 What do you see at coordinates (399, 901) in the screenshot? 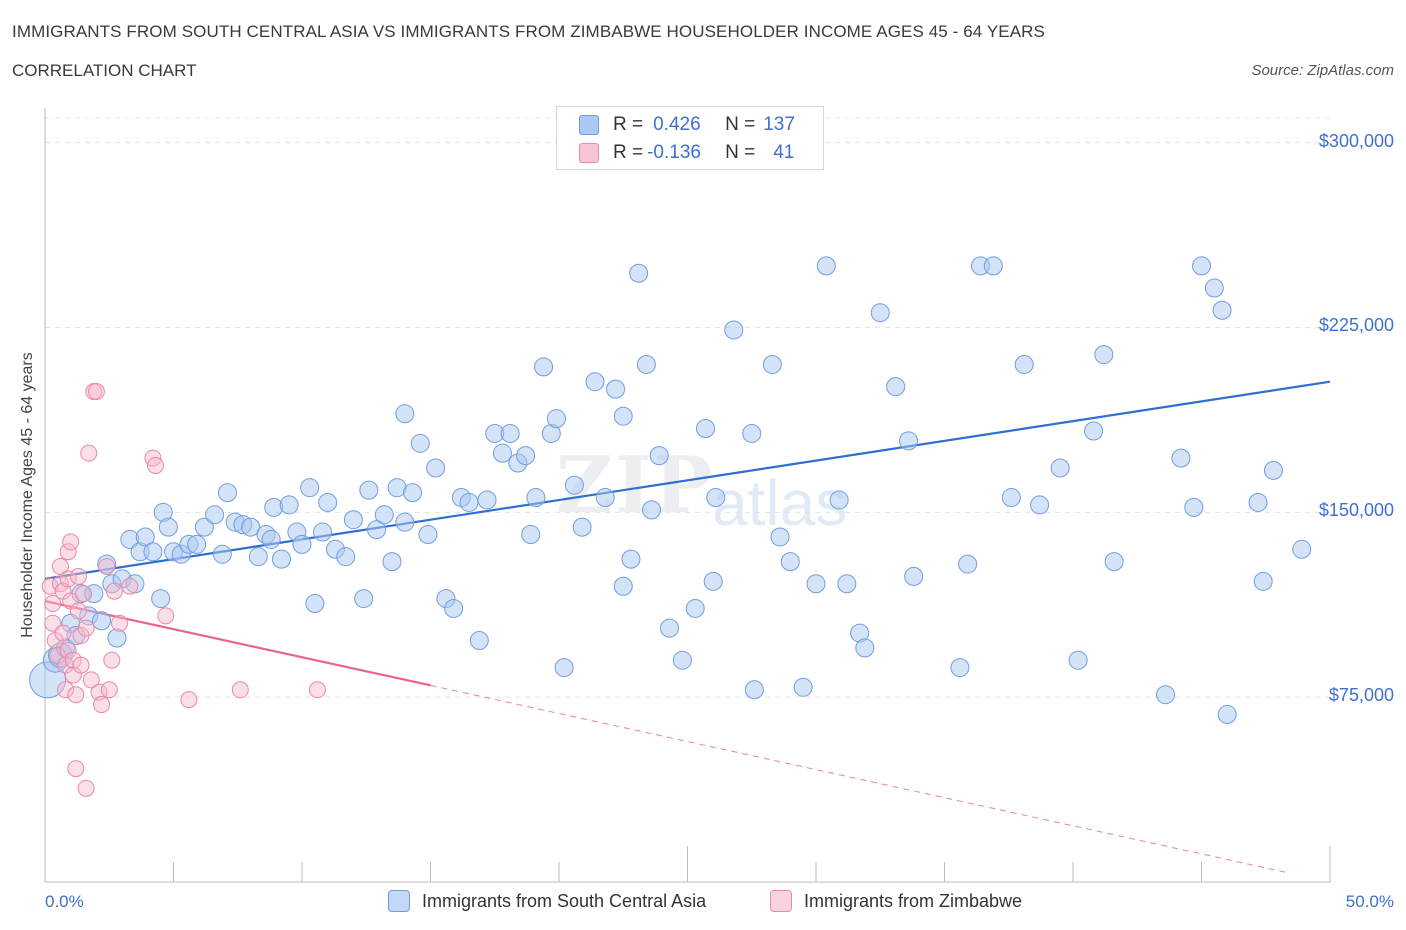
I see `series-swatch-blue` at bounding box center [399, 901].